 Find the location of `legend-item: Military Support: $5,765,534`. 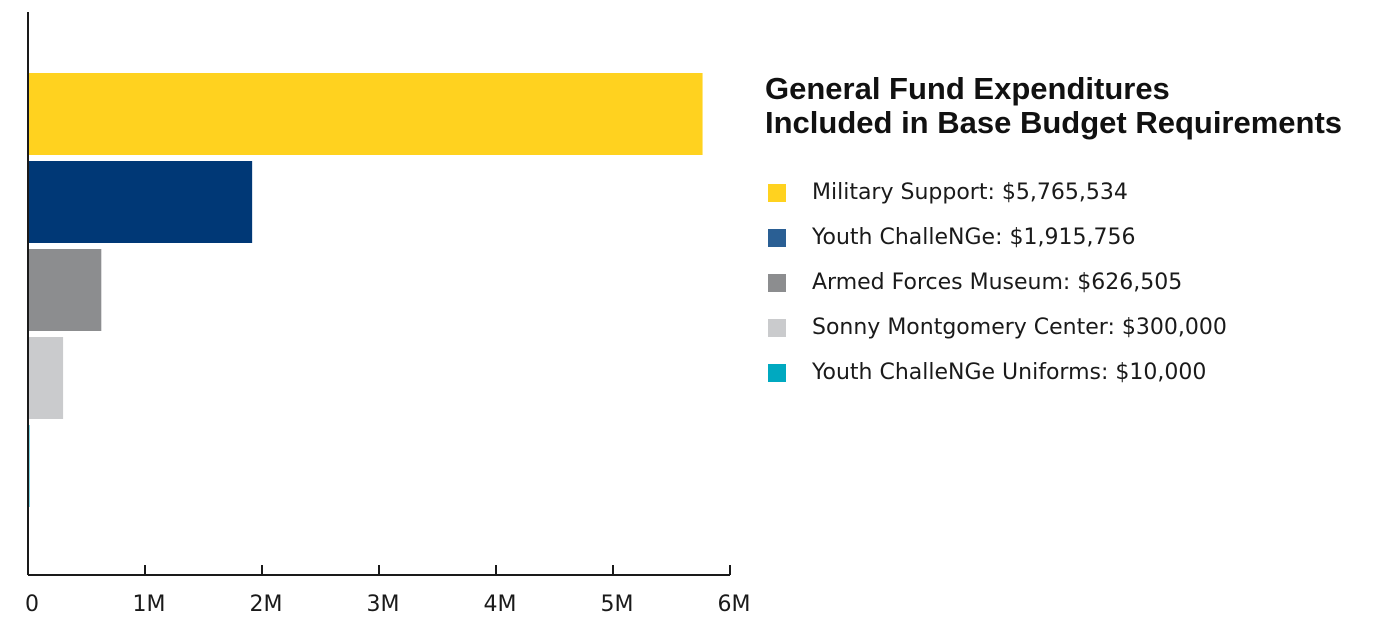

legend-item: Military Support: $5,765,534 is located at coordinates (1073, 192).